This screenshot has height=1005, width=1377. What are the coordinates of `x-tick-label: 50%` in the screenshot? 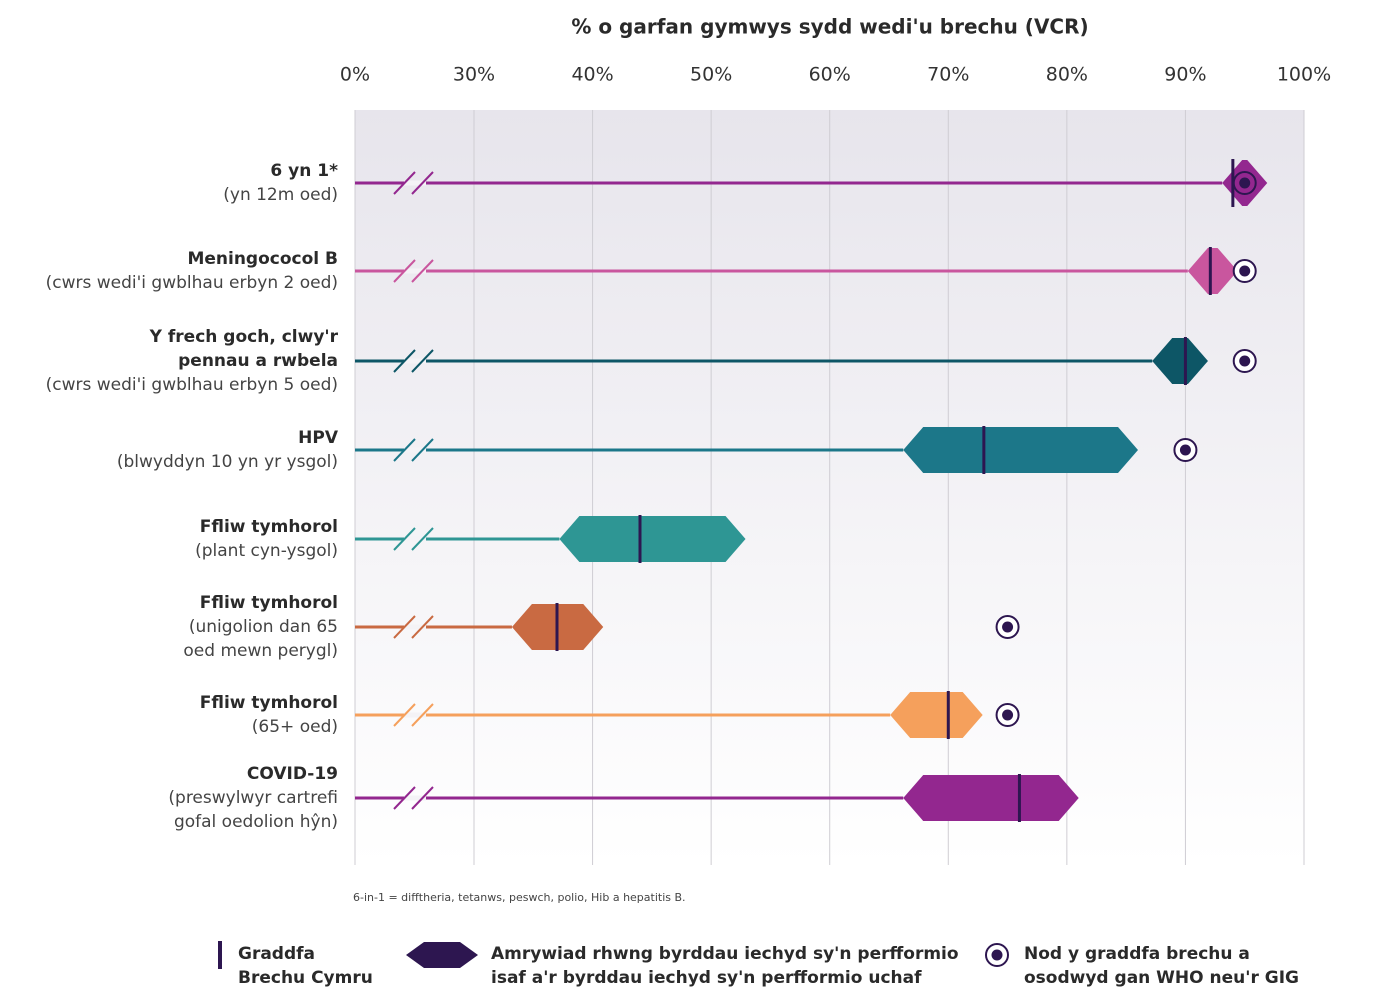 It's located at (711, 75).